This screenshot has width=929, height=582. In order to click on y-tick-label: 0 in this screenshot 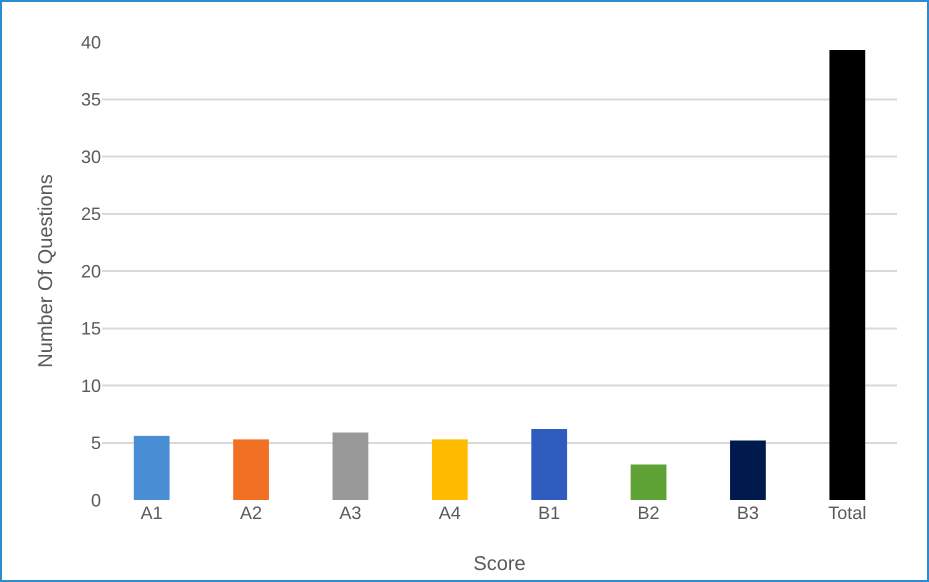, I will do `click(95, 500)`.